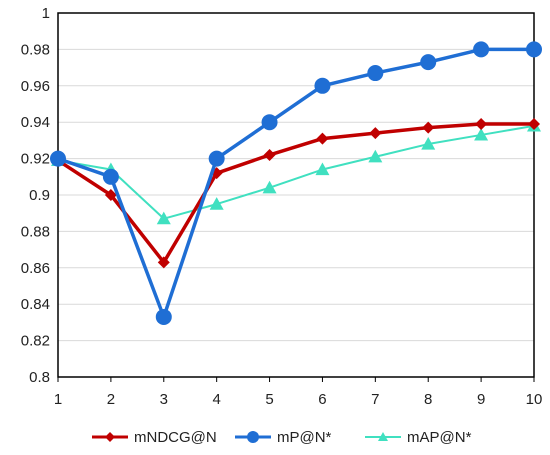 The width and height of the screenshot is (550, 455). Describe the element at coordinates (269, 399) in the screenshot. I see `x-tick-label: 5` at that location.